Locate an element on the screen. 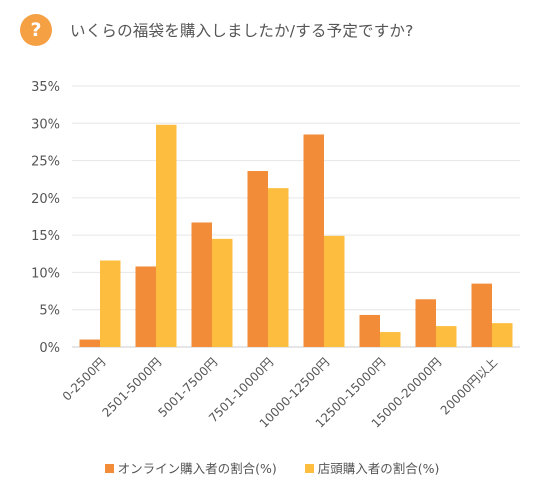 The height and width of the screenshot is (492, 544). x-tick-label: 20000円以上 is located at coordinates (469, 386).